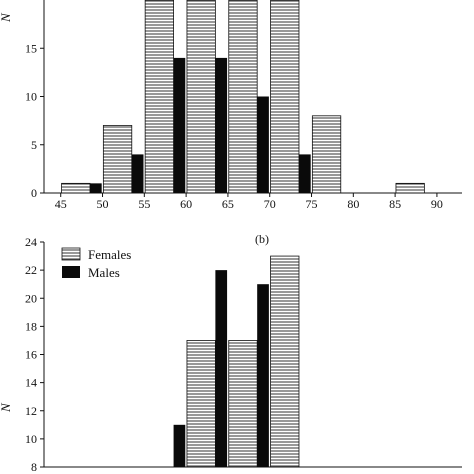 The width and height of the screenshot is (474, 474). I want to click on y-tick-label: 18, so click(31, 326).